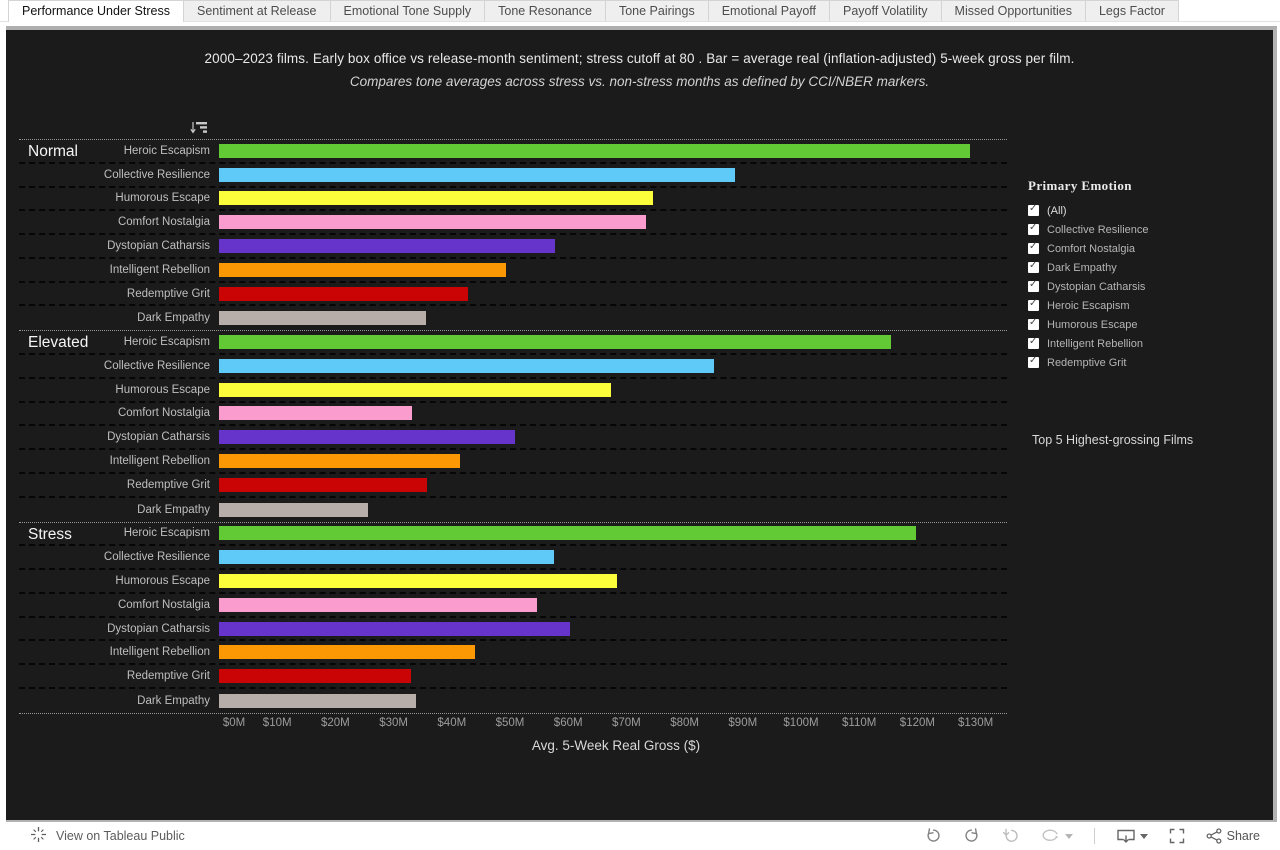  I want to click on toolbar-actions: Share, so click(1092, 836).